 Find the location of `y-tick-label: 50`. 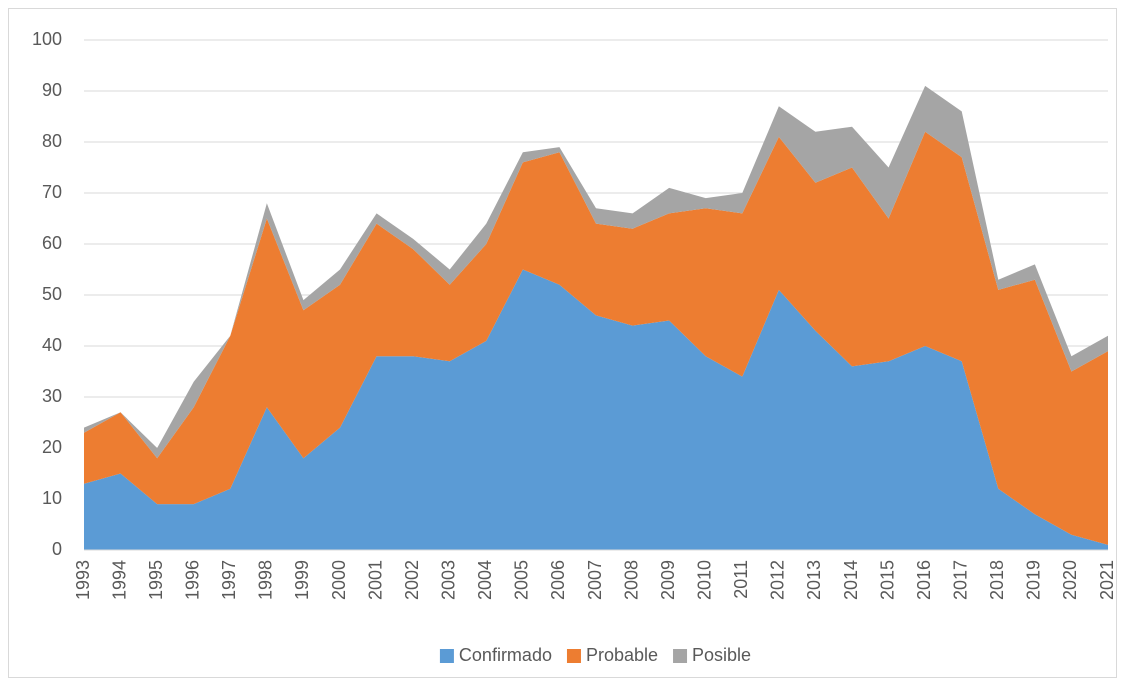

y-tick-label: 50 is located at coordinates (52, 294).